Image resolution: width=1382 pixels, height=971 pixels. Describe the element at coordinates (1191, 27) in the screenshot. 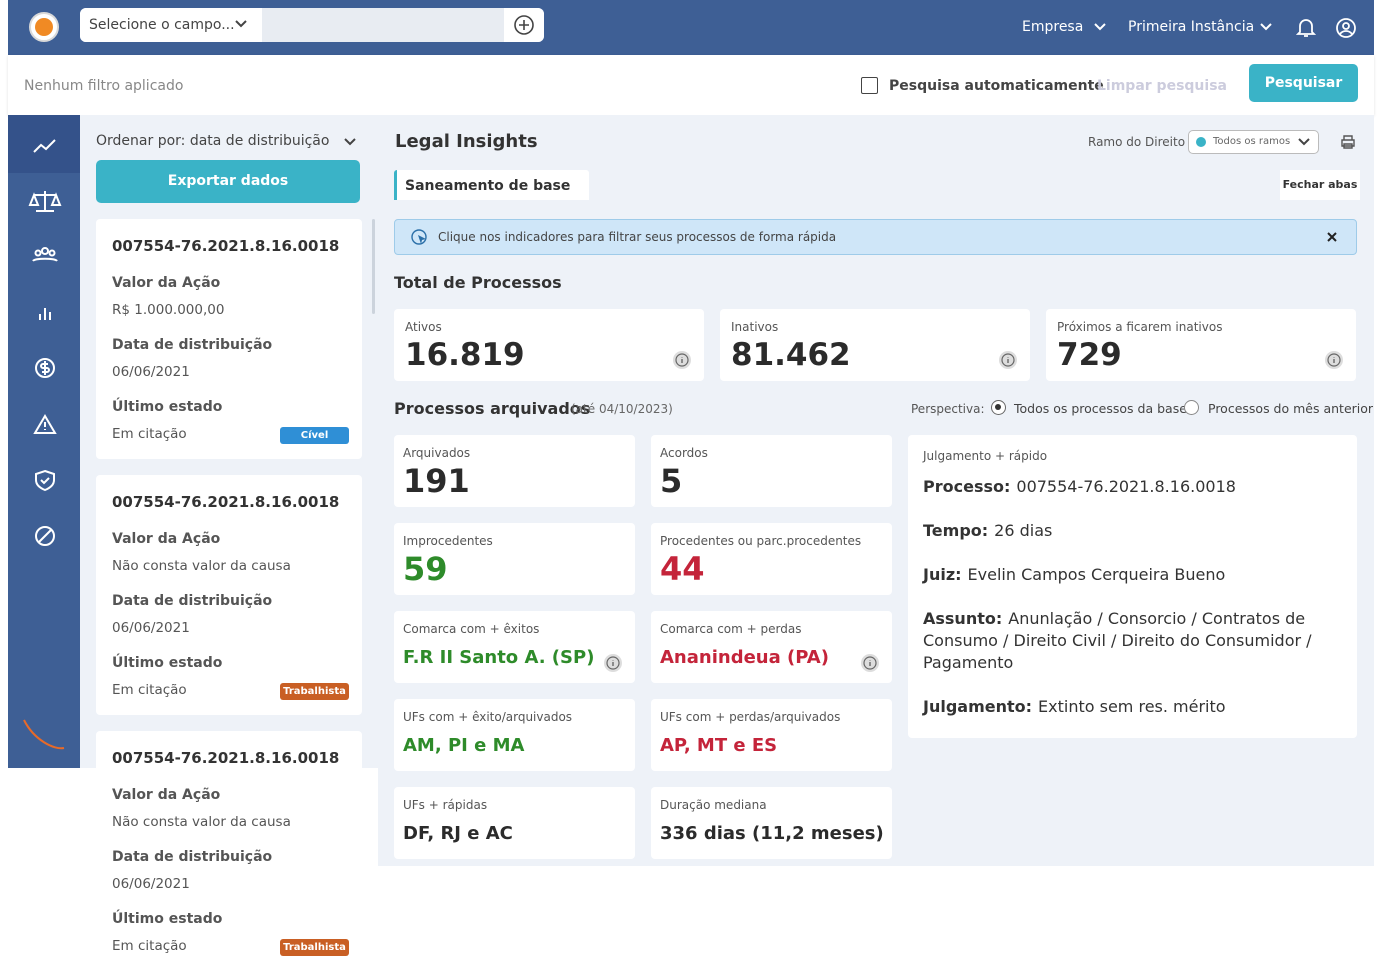

I see `instance-menu: Primeira Instância` at that location.